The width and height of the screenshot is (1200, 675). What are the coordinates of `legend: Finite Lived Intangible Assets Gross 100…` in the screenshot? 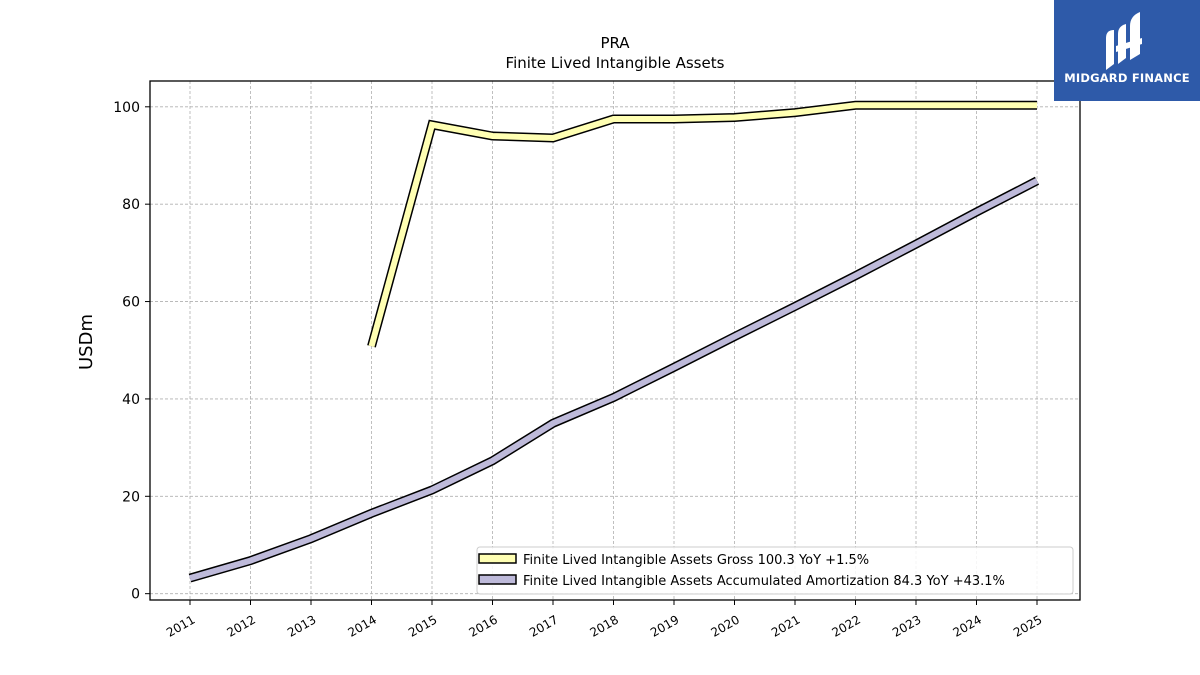 It's located at (775, 570).